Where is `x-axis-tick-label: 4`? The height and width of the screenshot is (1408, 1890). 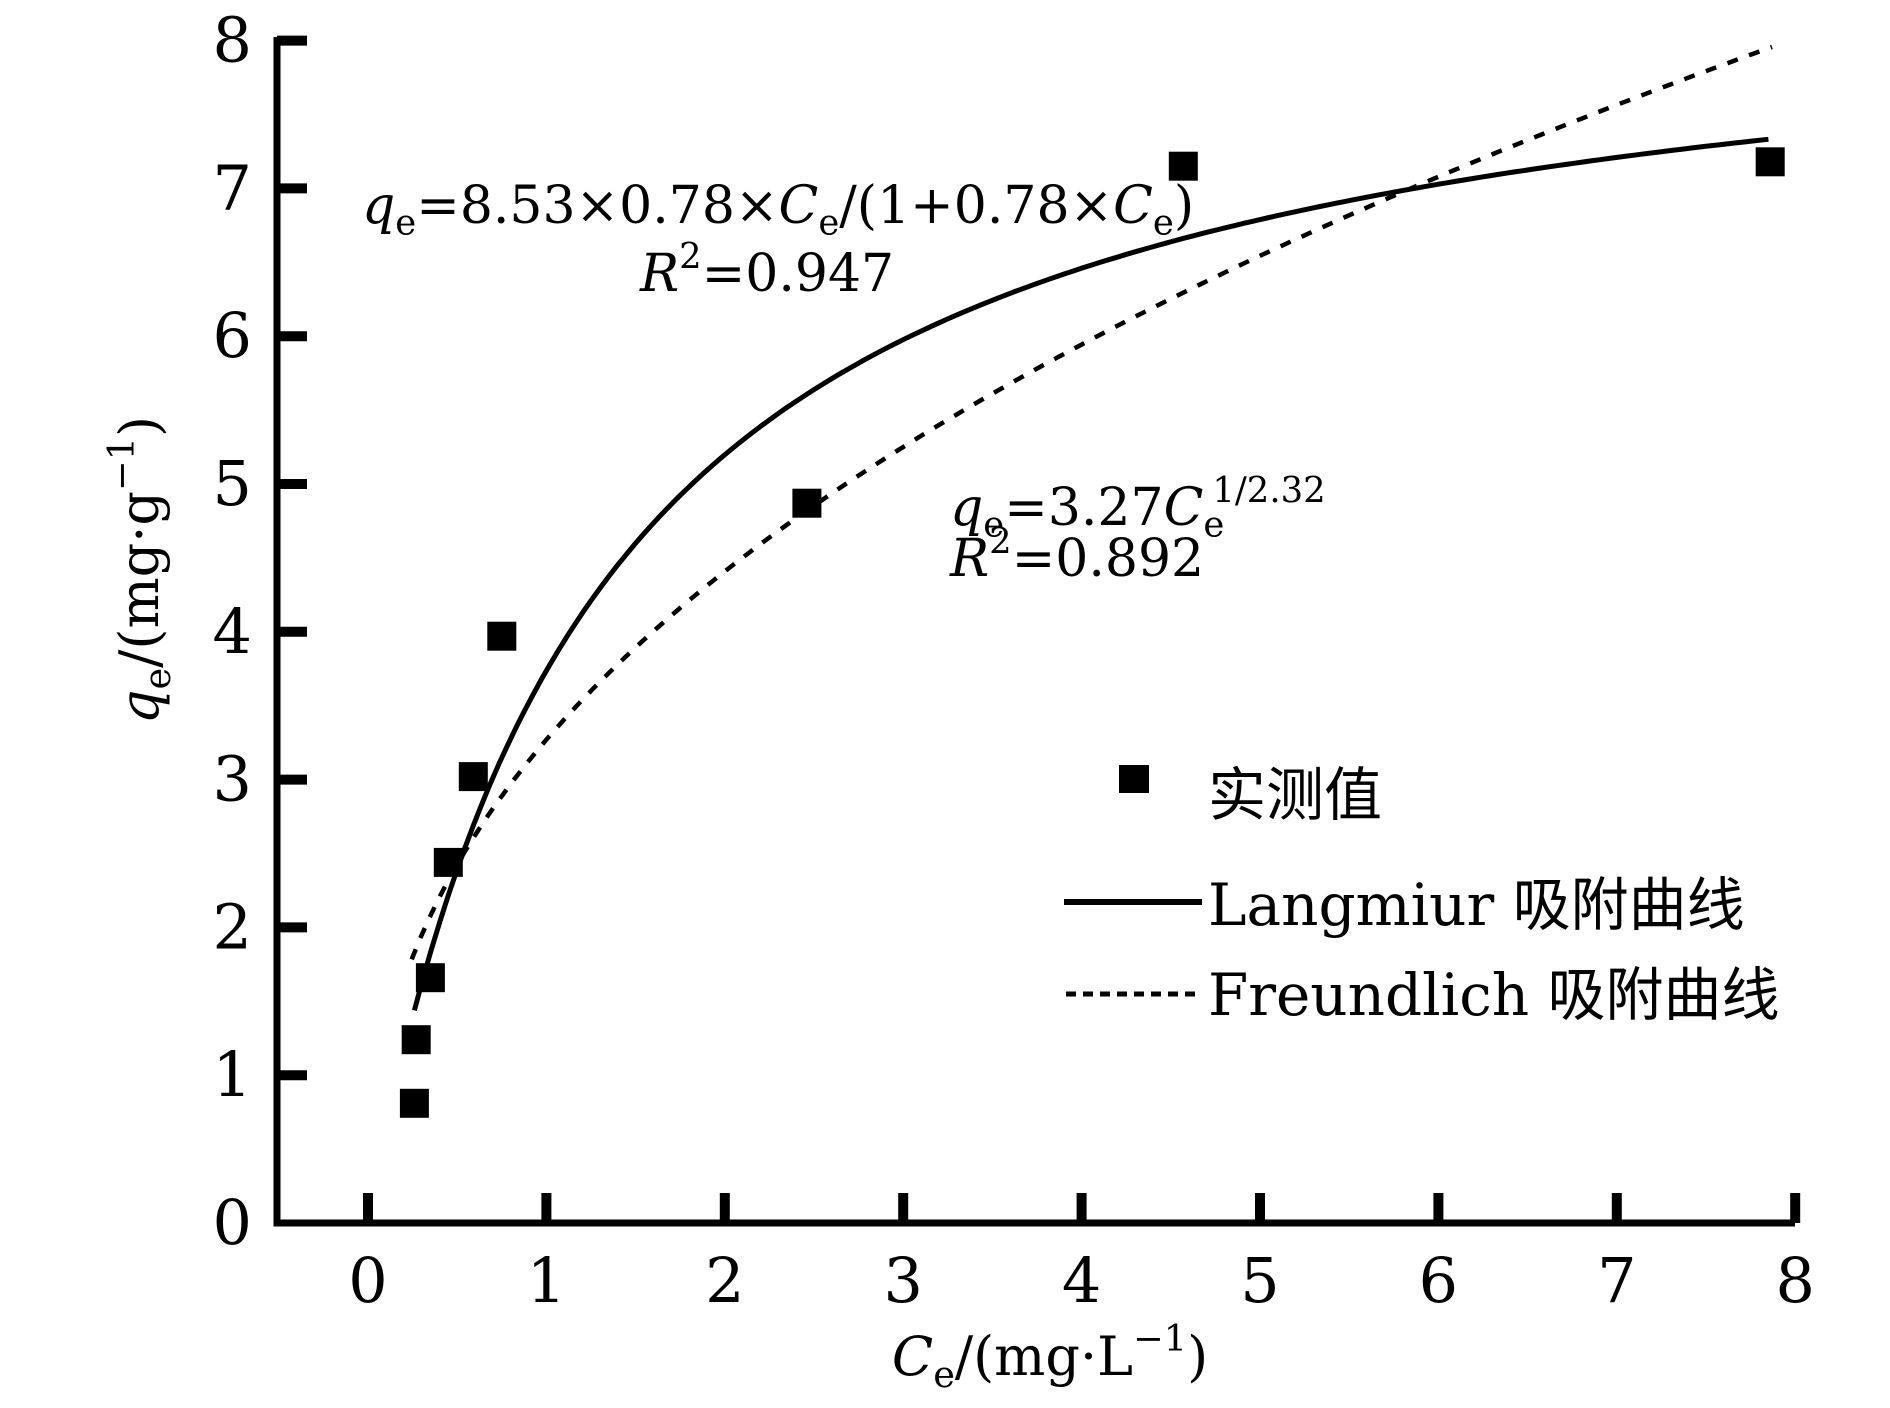 x-axis-tick-label: 4 is located at coordinates (1081, 1280).